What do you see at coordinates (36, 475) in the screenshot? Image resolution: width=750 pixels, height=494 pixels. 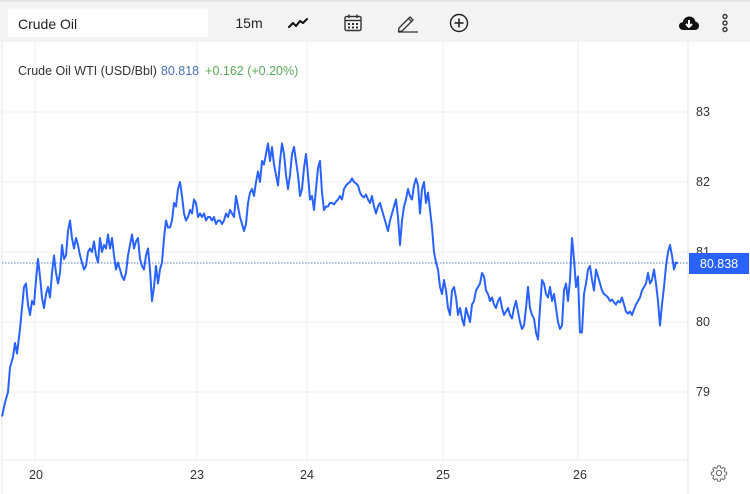 I see `x-tick-label: 20` at bounding box center [36, 475].